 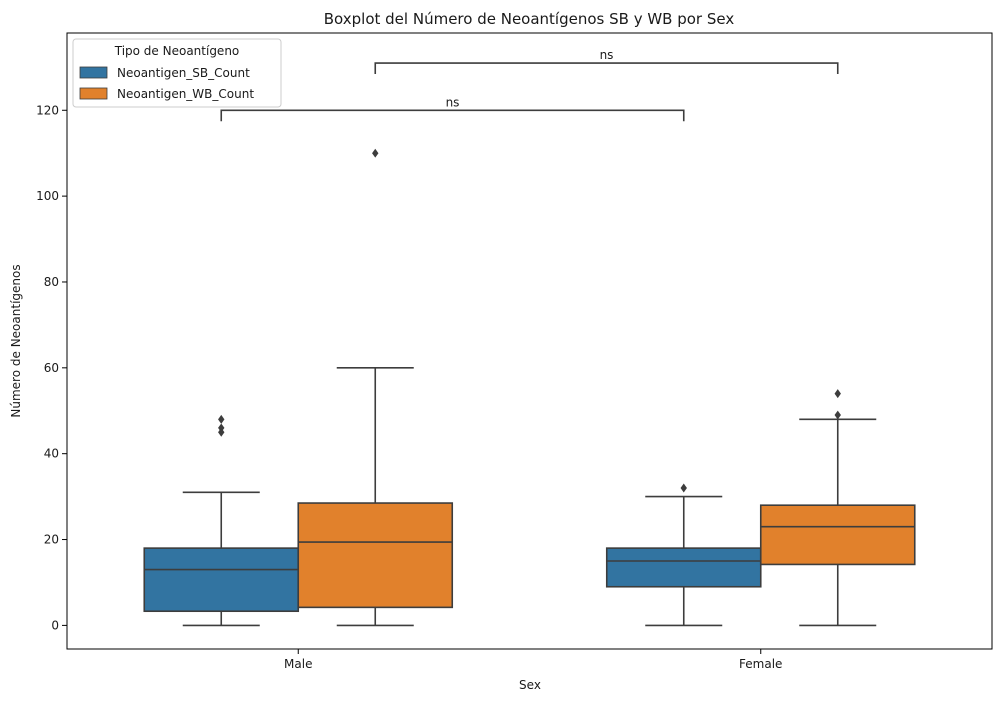 I want to click on y-tick-label: 20, so click(x=51, y=540).